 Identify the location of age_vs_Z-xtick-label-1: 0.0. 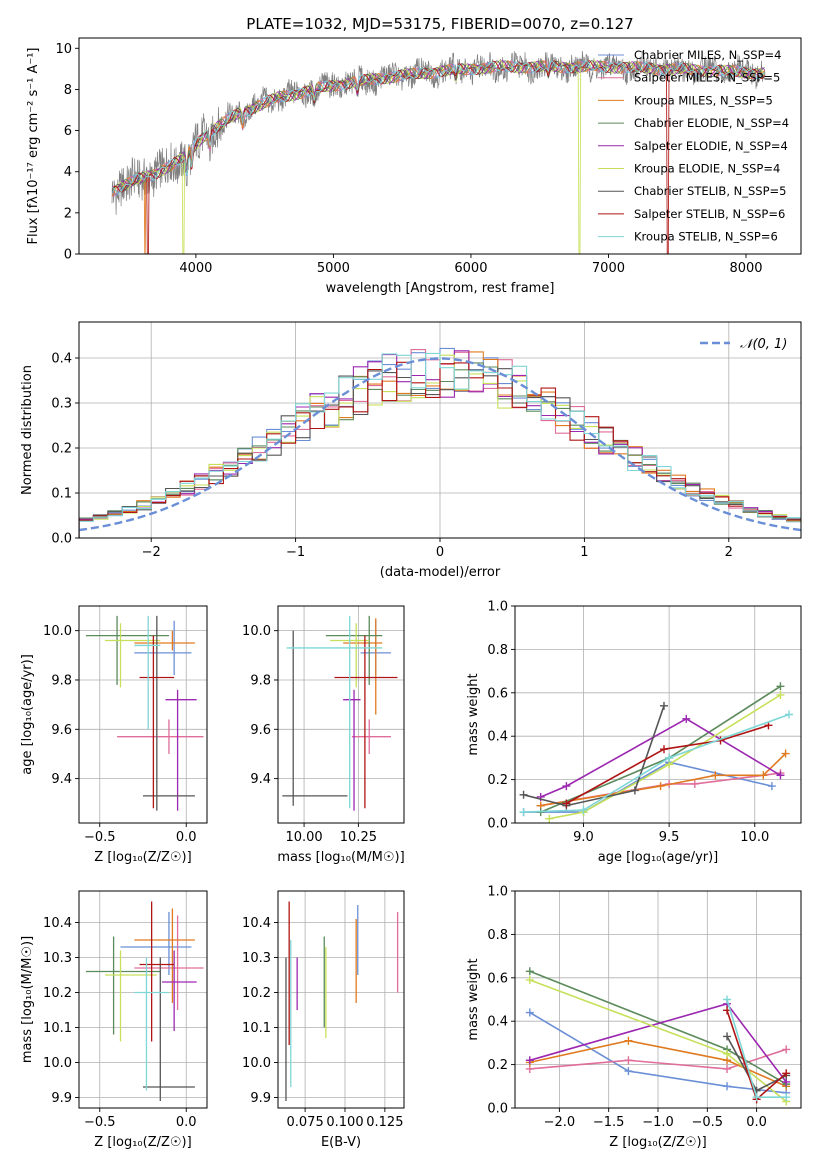
(186, 837).